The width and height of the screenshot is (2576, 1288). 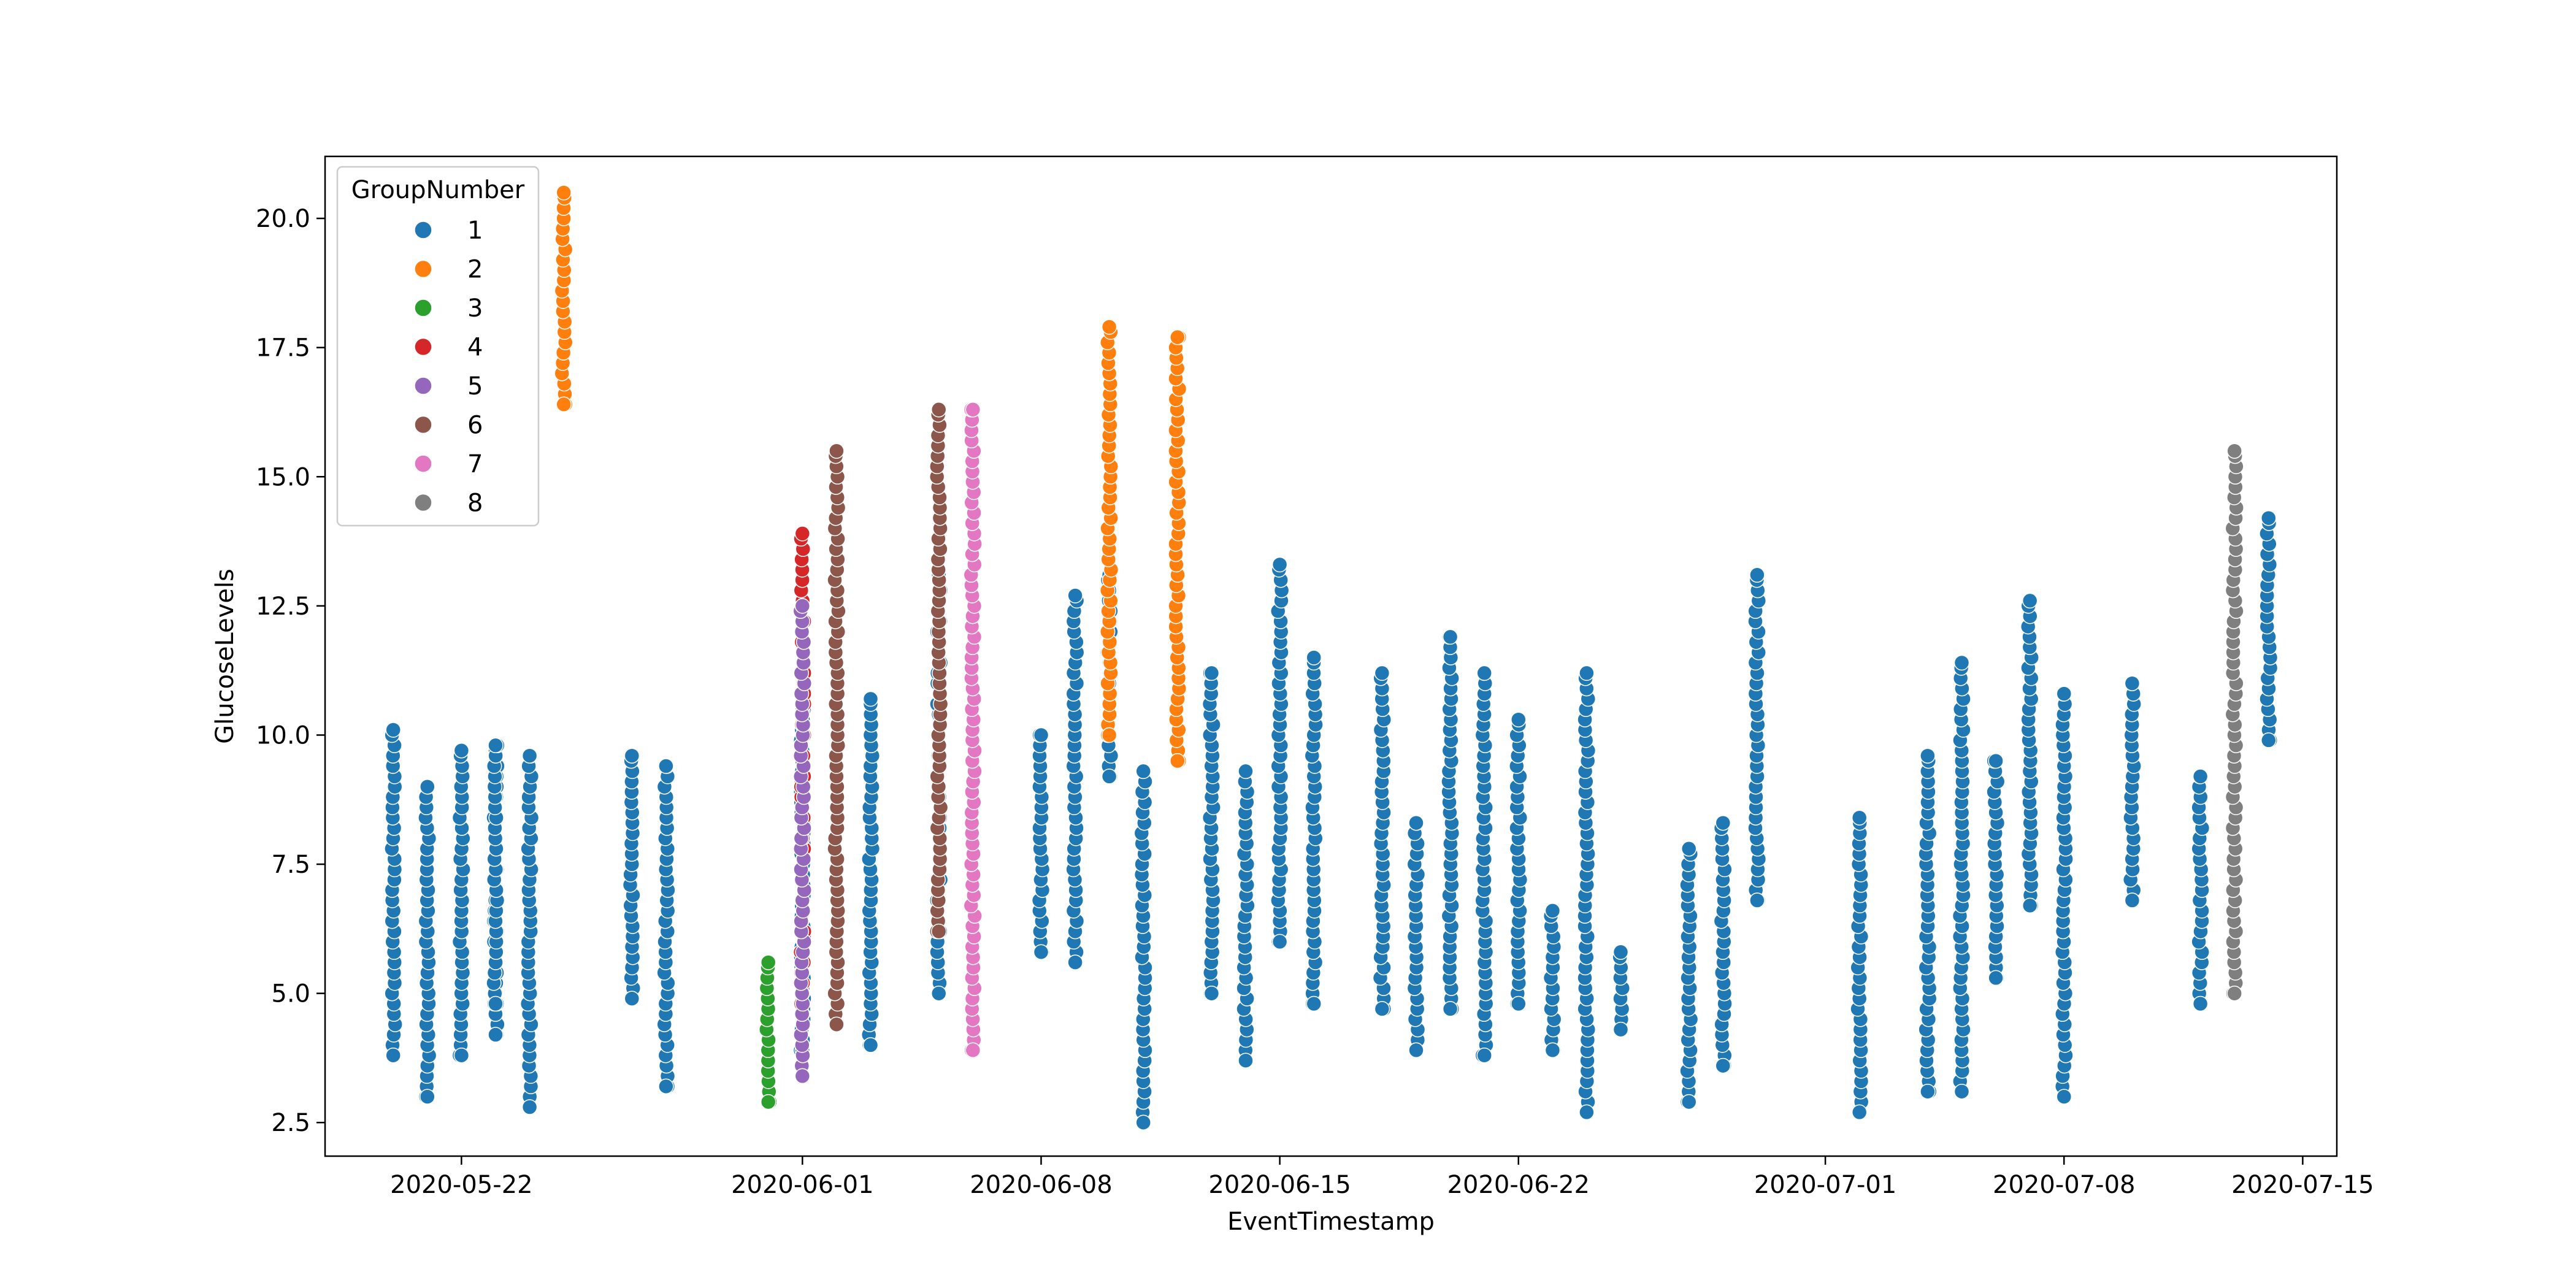 What do you see at coordinates (461, 1185) in the screenshot?
I see `x-tick-label: 2020-05-22` at bounding box center [461, 1185].